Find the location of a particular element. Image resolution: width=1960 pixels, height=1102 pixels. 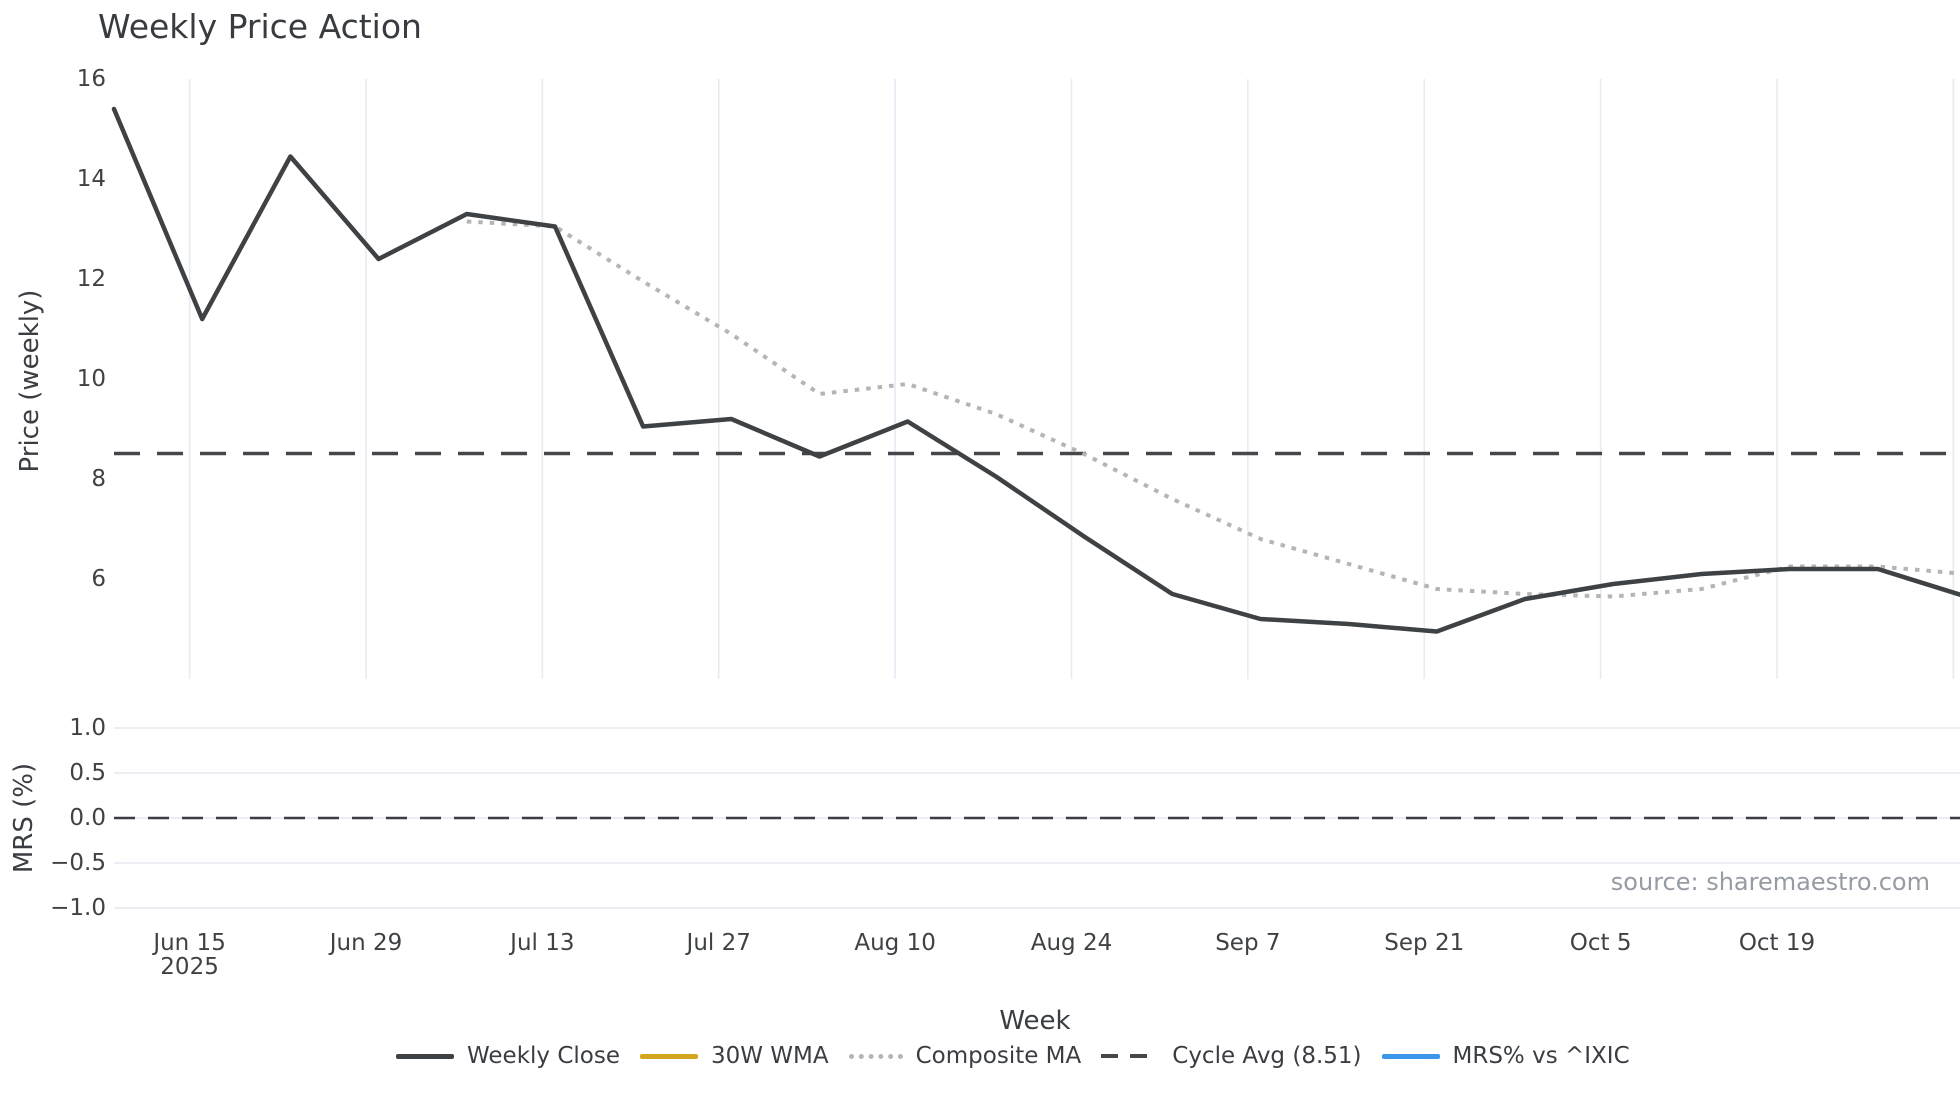

x-tick-label: Sep 21 is located at coordinates (1424, 943).